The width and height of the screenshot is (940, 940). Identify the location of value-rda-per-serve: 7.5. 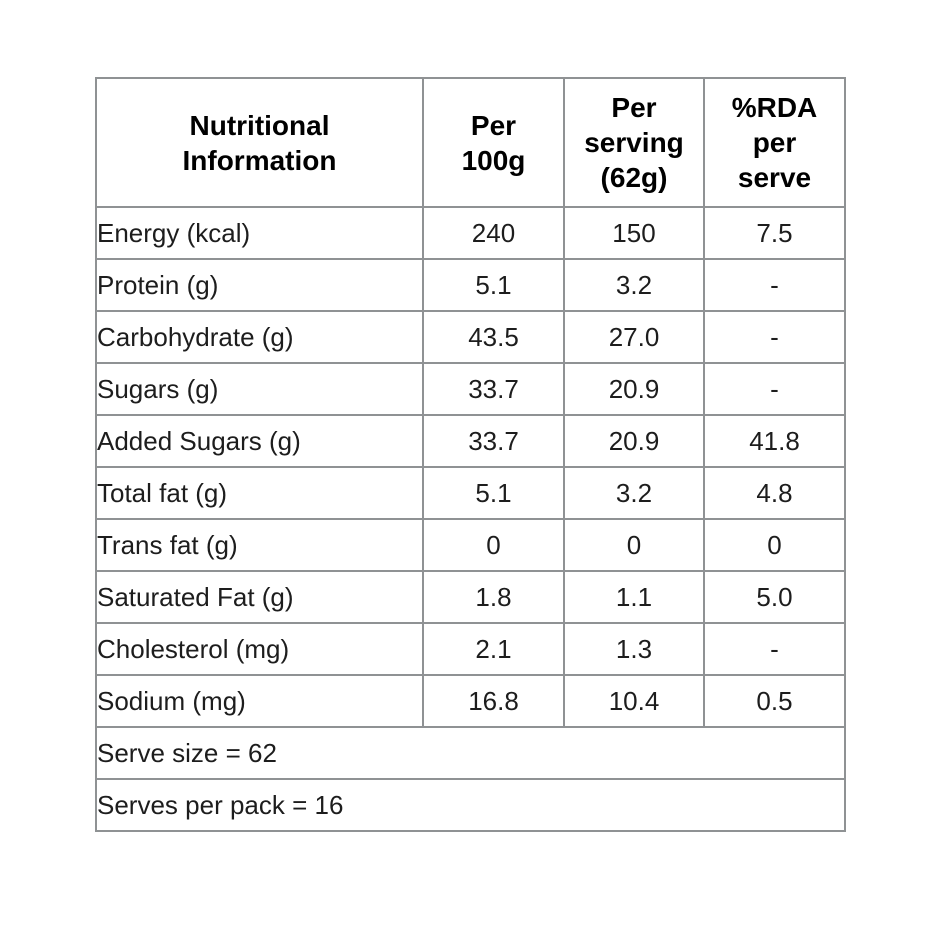
(774, 233).